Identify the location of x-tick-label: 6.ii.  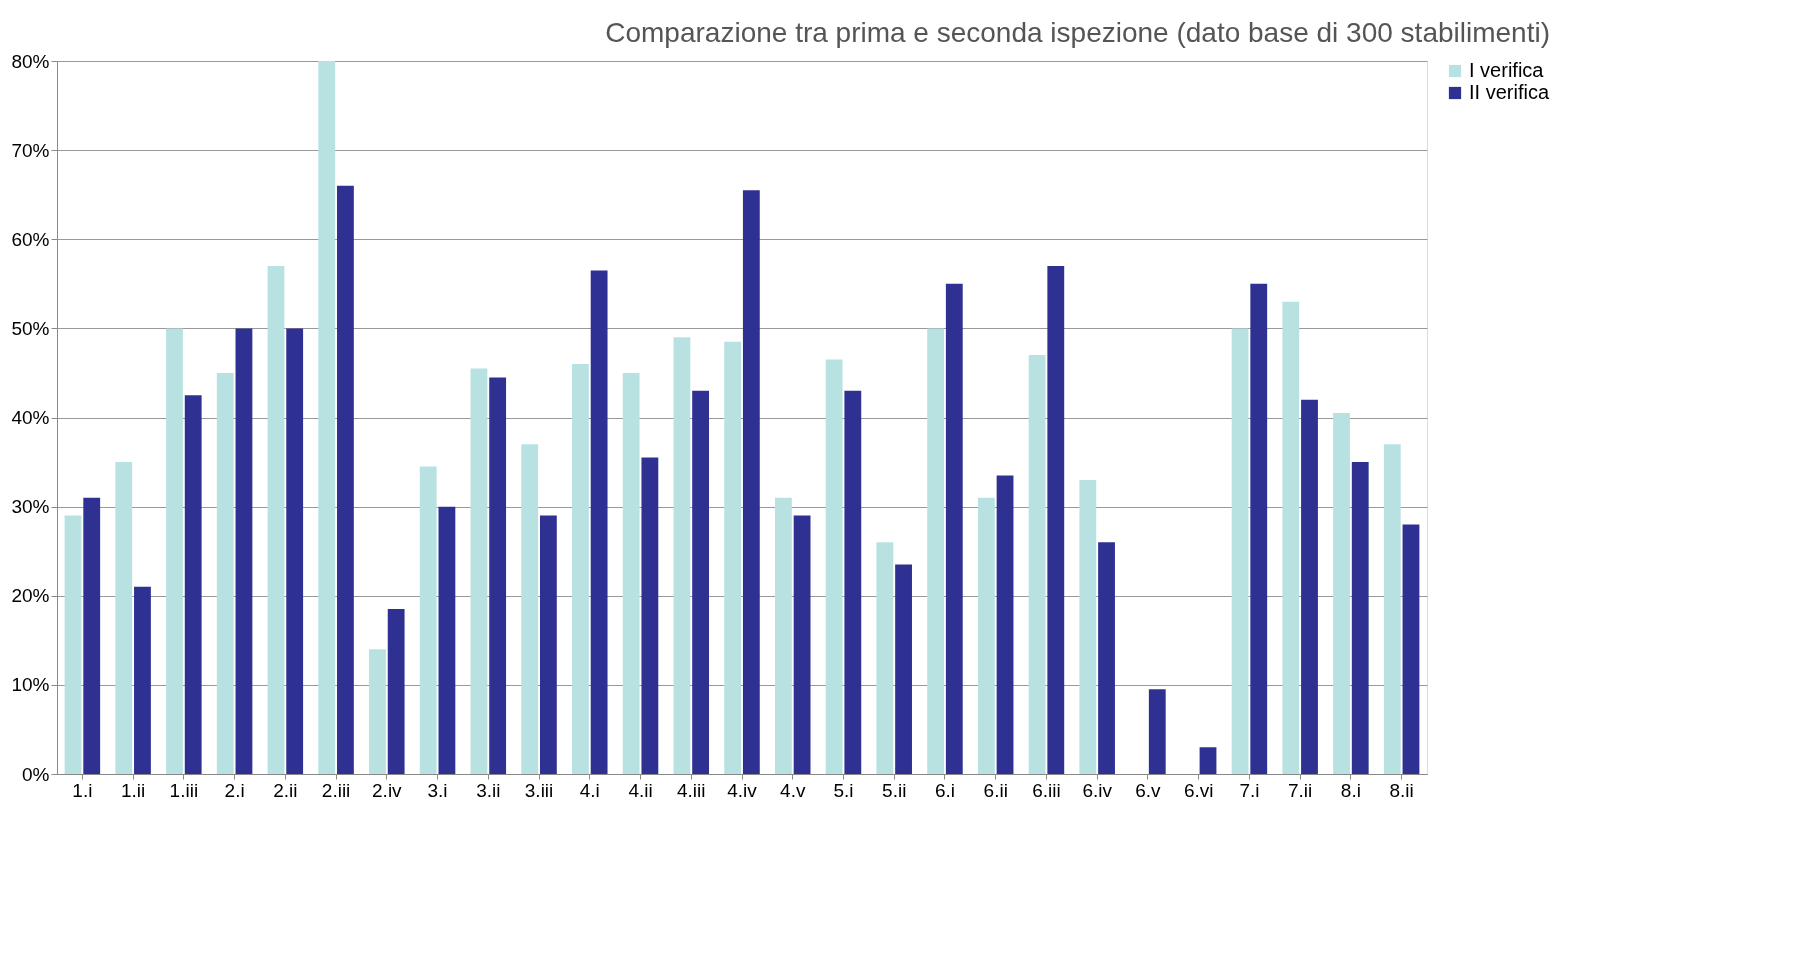
(995, 790).